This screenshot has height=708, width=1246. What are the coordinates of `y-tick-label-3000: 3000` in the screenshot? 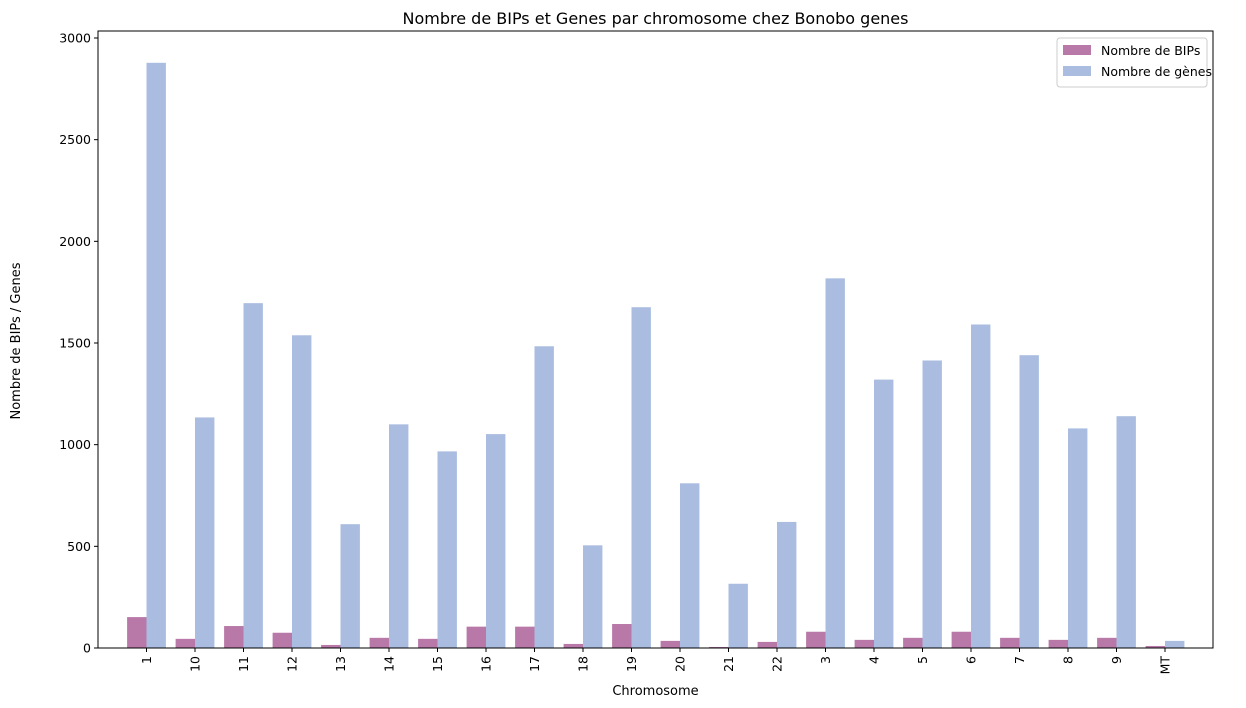 It's located at (75, 38).